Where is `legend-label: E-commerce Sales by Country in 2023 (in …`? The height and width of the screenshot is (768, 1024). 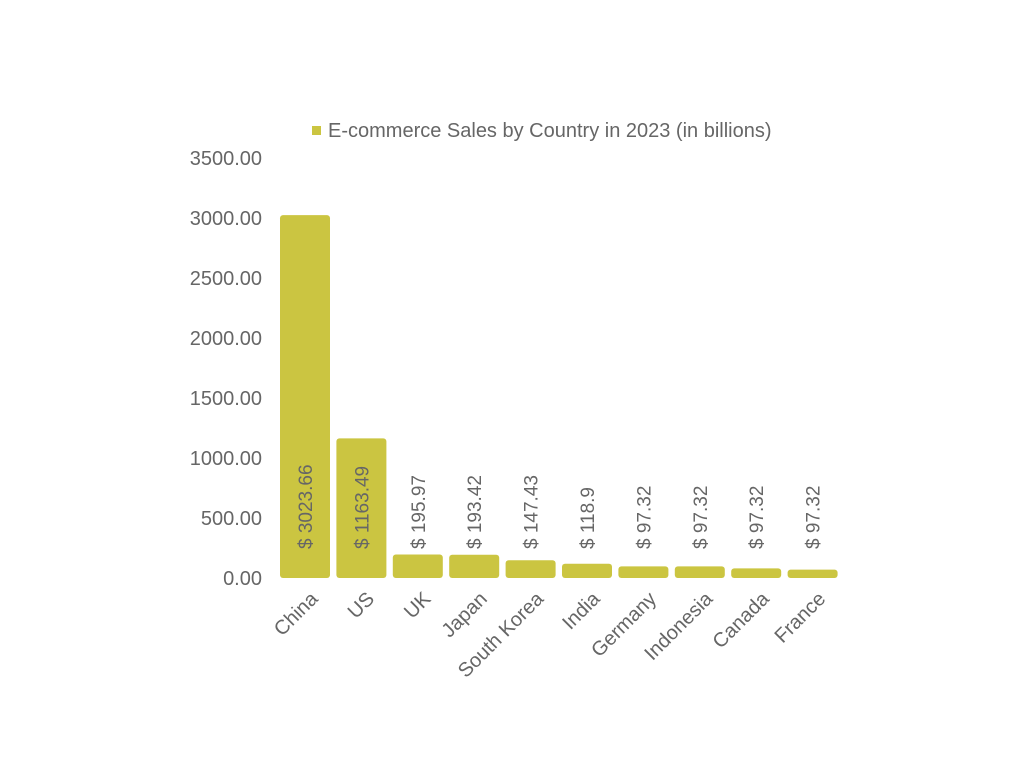 legend-label: E-commerce Sales by Country in 2023 (in … is located at coordinates (550, 131).